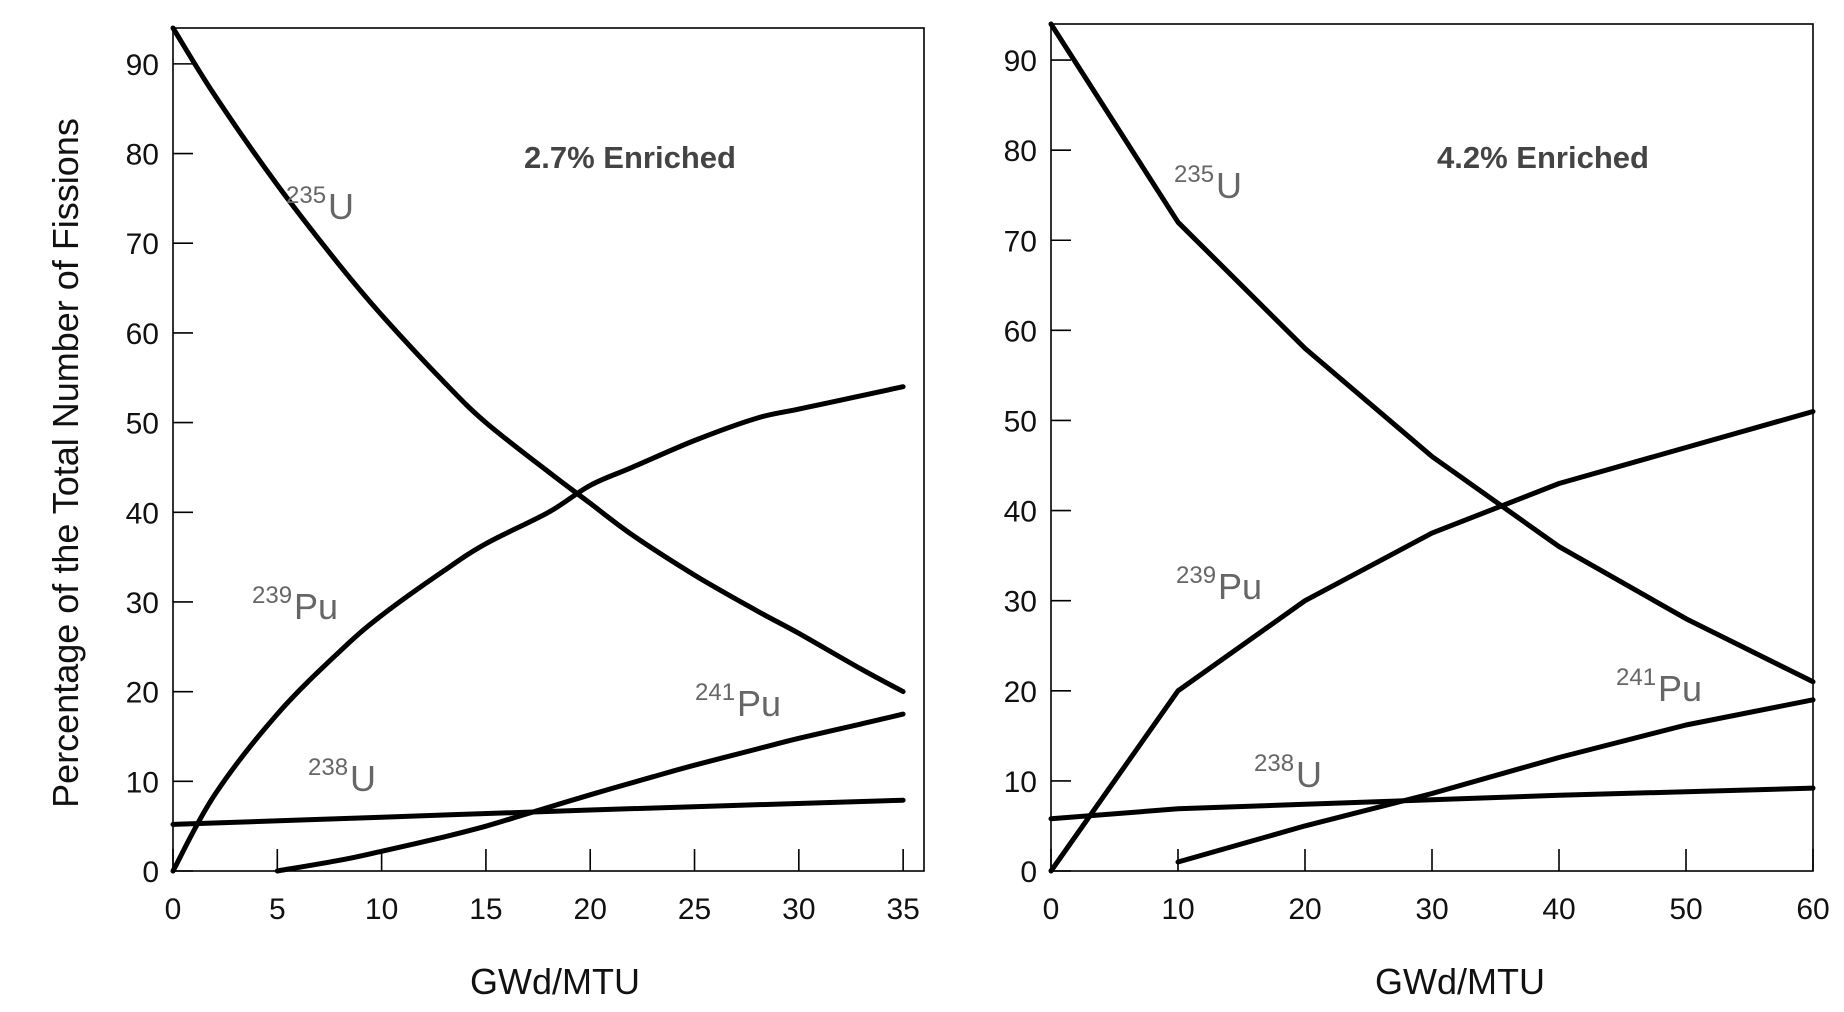 The width and height of the screenshot is (1844, 1012). Describe the element at coordinates (277, 909) in the screenshot. I see `x-tick-label: 5` at that location.